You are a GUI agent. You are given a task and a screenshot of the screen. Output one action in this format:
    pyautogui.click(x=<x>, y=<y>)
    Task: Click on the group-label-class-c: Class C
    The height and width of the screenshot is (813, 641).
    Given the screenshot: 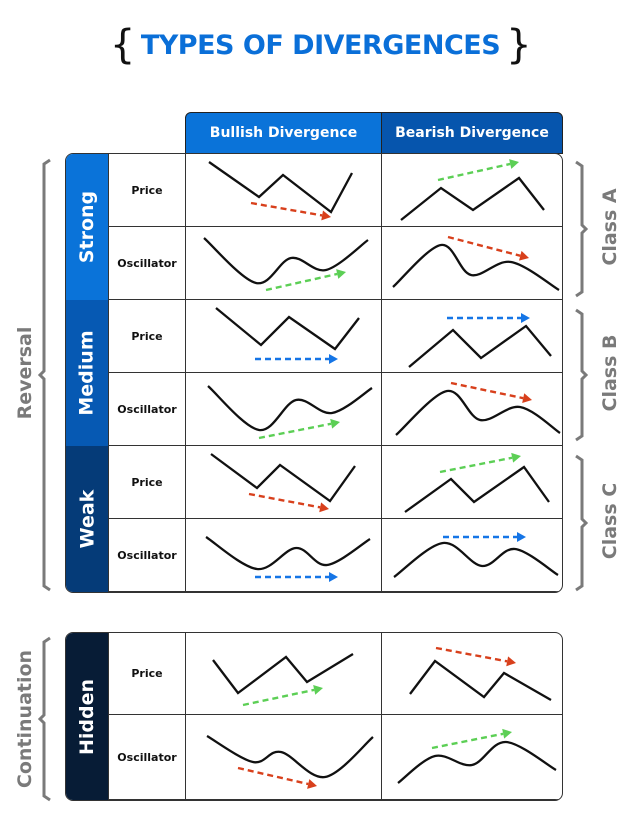 What is the action you would take?
    pyautogui.click(x=600, y=521)
    